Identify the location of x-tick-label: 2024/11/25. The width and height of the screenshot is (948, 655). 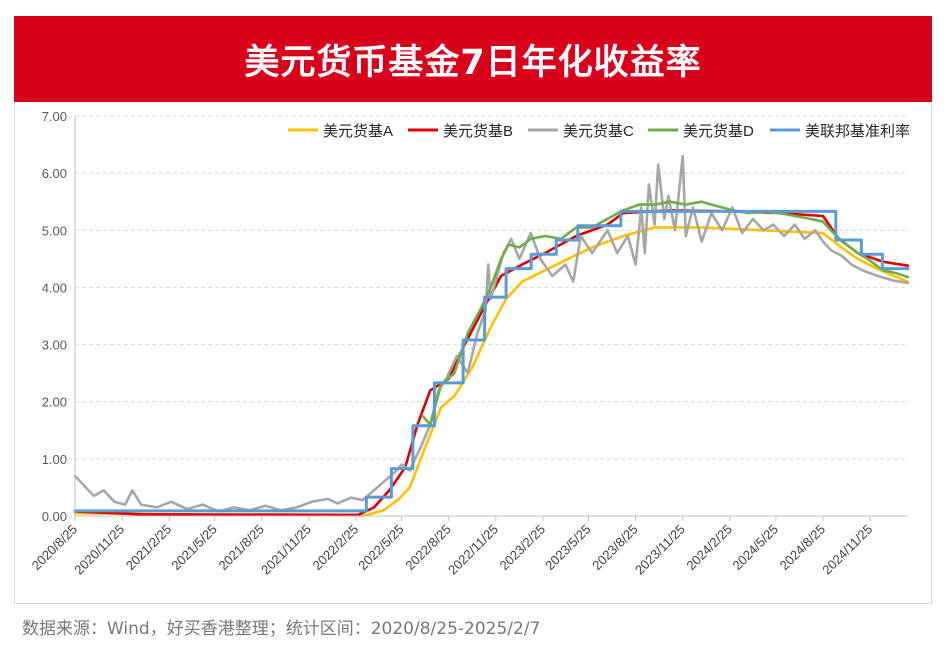
(847, 550).